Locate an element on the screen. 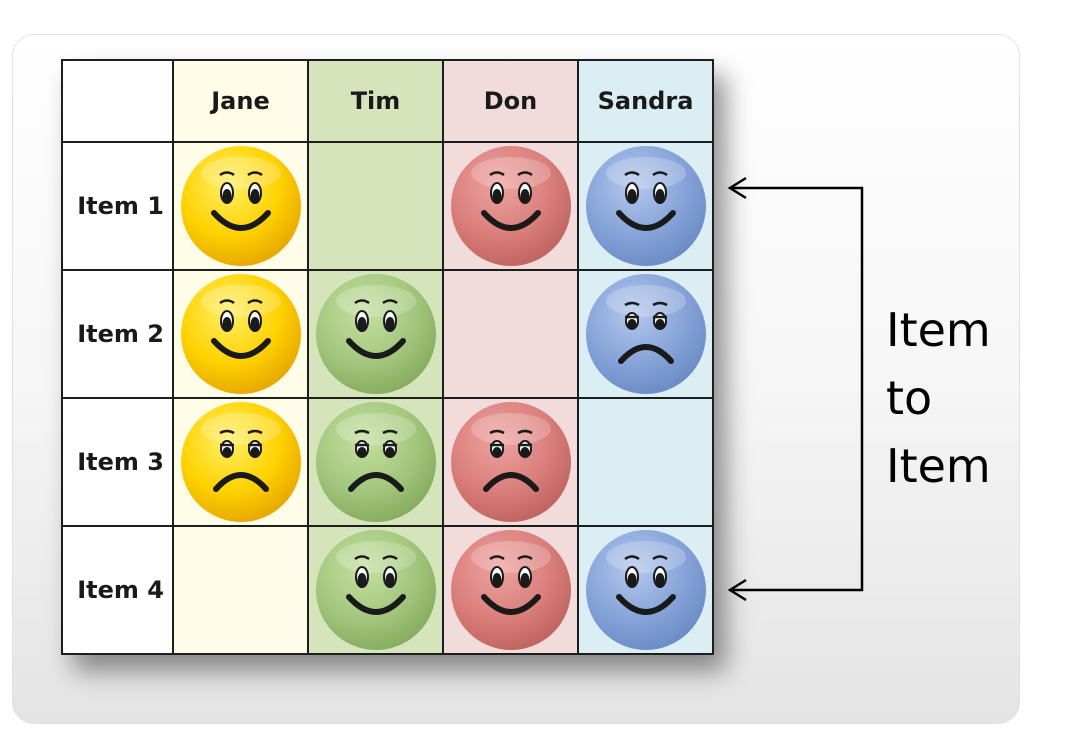  bracket-line is located at coordinates (797, 389).